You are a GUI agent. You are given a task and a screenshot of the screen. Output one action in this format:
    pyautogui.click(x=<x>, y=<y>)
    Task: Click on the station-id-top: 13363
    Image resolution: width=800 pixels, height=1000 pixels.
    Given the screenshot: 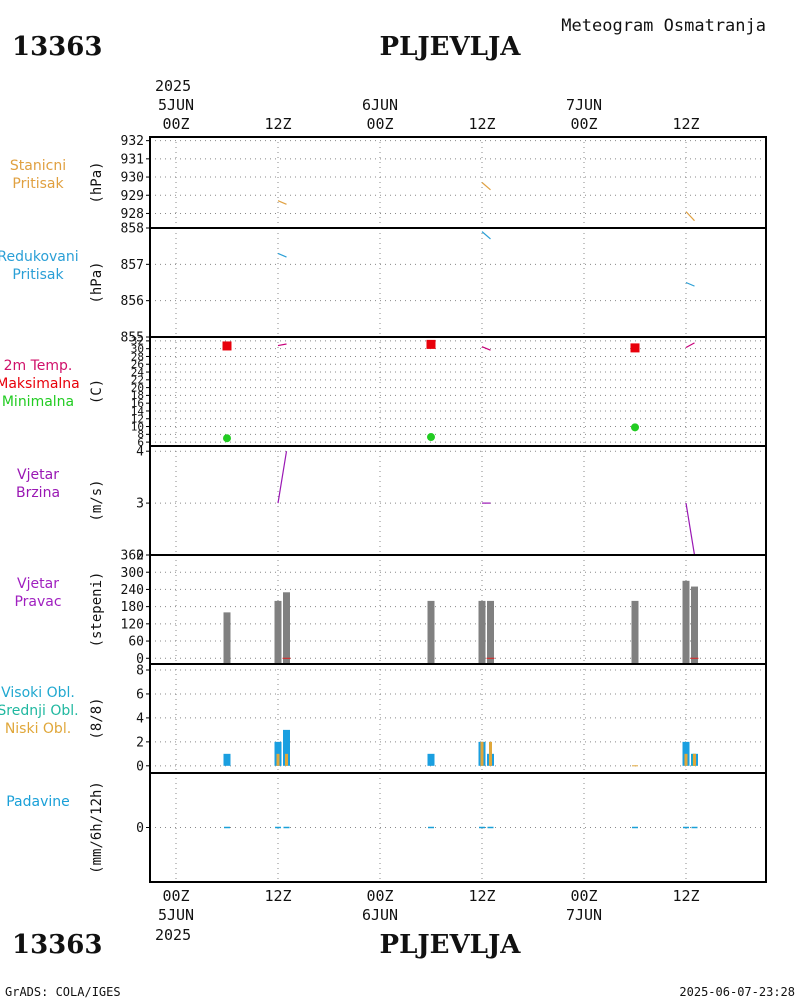 What is the action you would take?
    pyautogui.click(x=57, y=47)
    